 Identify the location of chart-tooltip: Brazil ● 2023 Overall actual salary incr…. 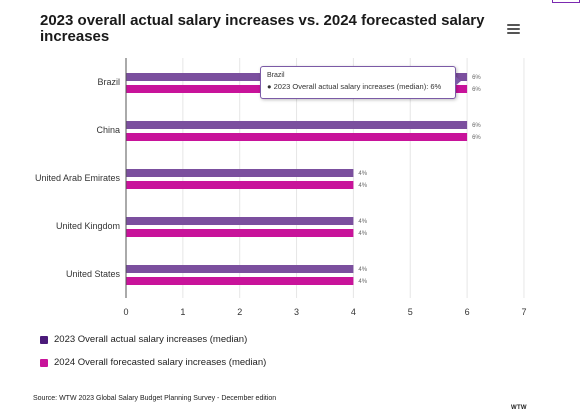
(360, 82).